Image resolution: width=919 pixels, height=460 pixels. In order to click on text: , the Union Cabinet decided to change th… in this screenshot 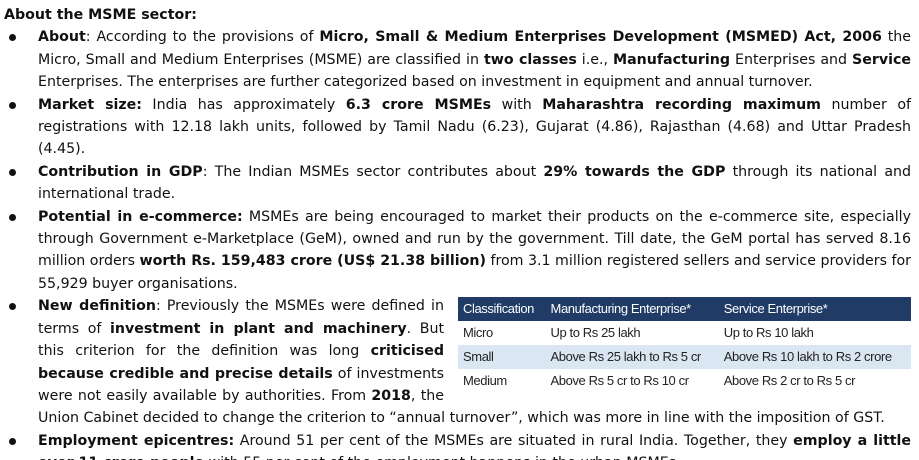, I will do `click(461, 407)`.